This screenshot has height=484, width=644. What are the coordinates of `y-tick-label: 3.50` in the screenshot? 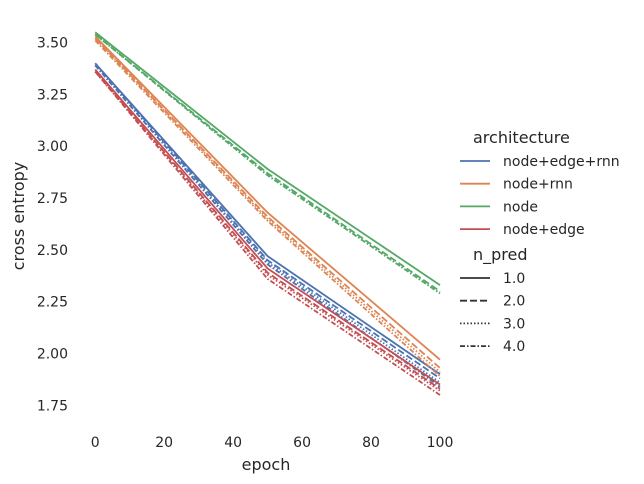 It's located at (52, 44).